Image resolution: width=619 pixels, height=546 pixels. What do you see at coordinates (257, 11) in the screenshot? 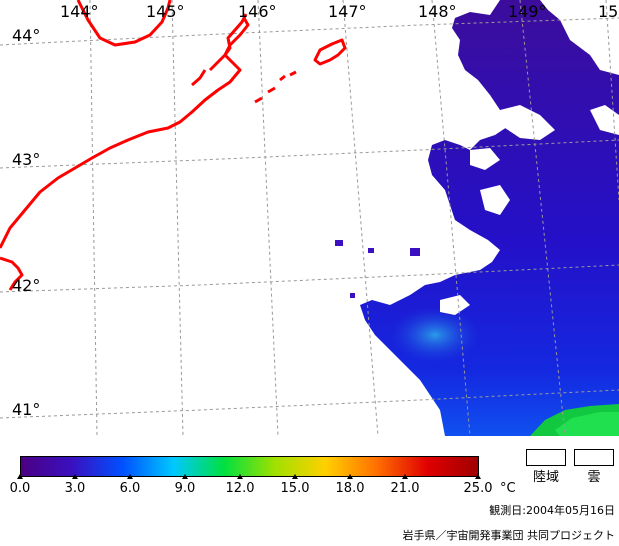
I see `longitude-label-146: 146°` at bounding box center [257, 11].